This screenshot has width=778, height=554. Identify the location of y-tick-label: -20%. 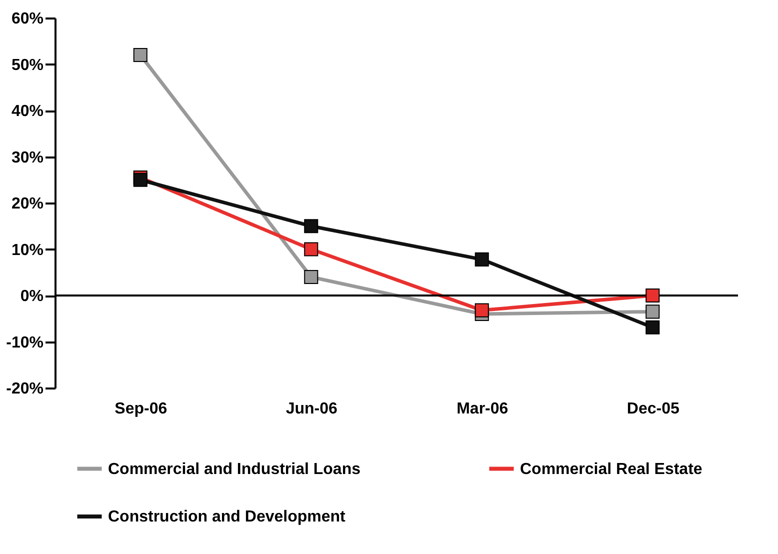
(25, 389).